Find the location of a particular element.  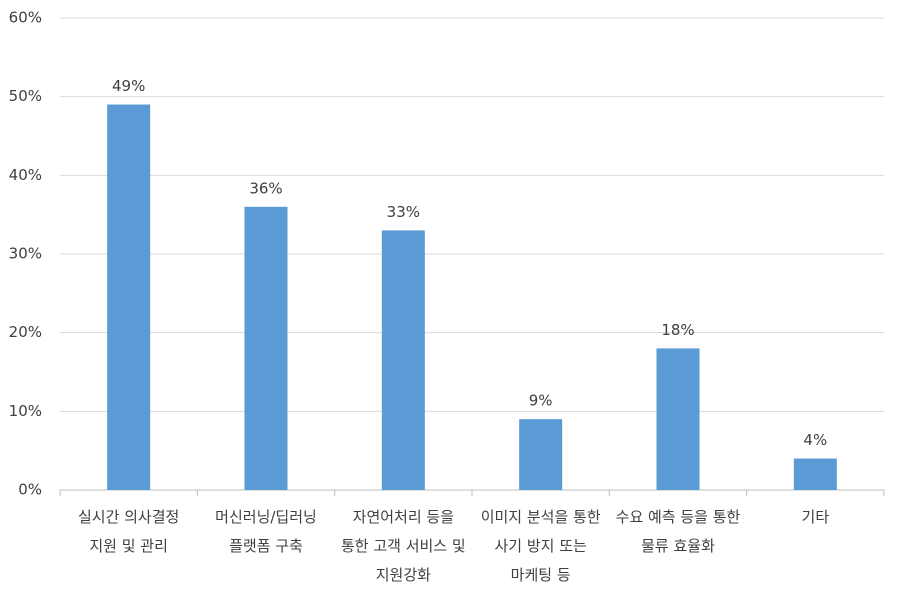

data-label: 18% is located at coordinates (677, 330).